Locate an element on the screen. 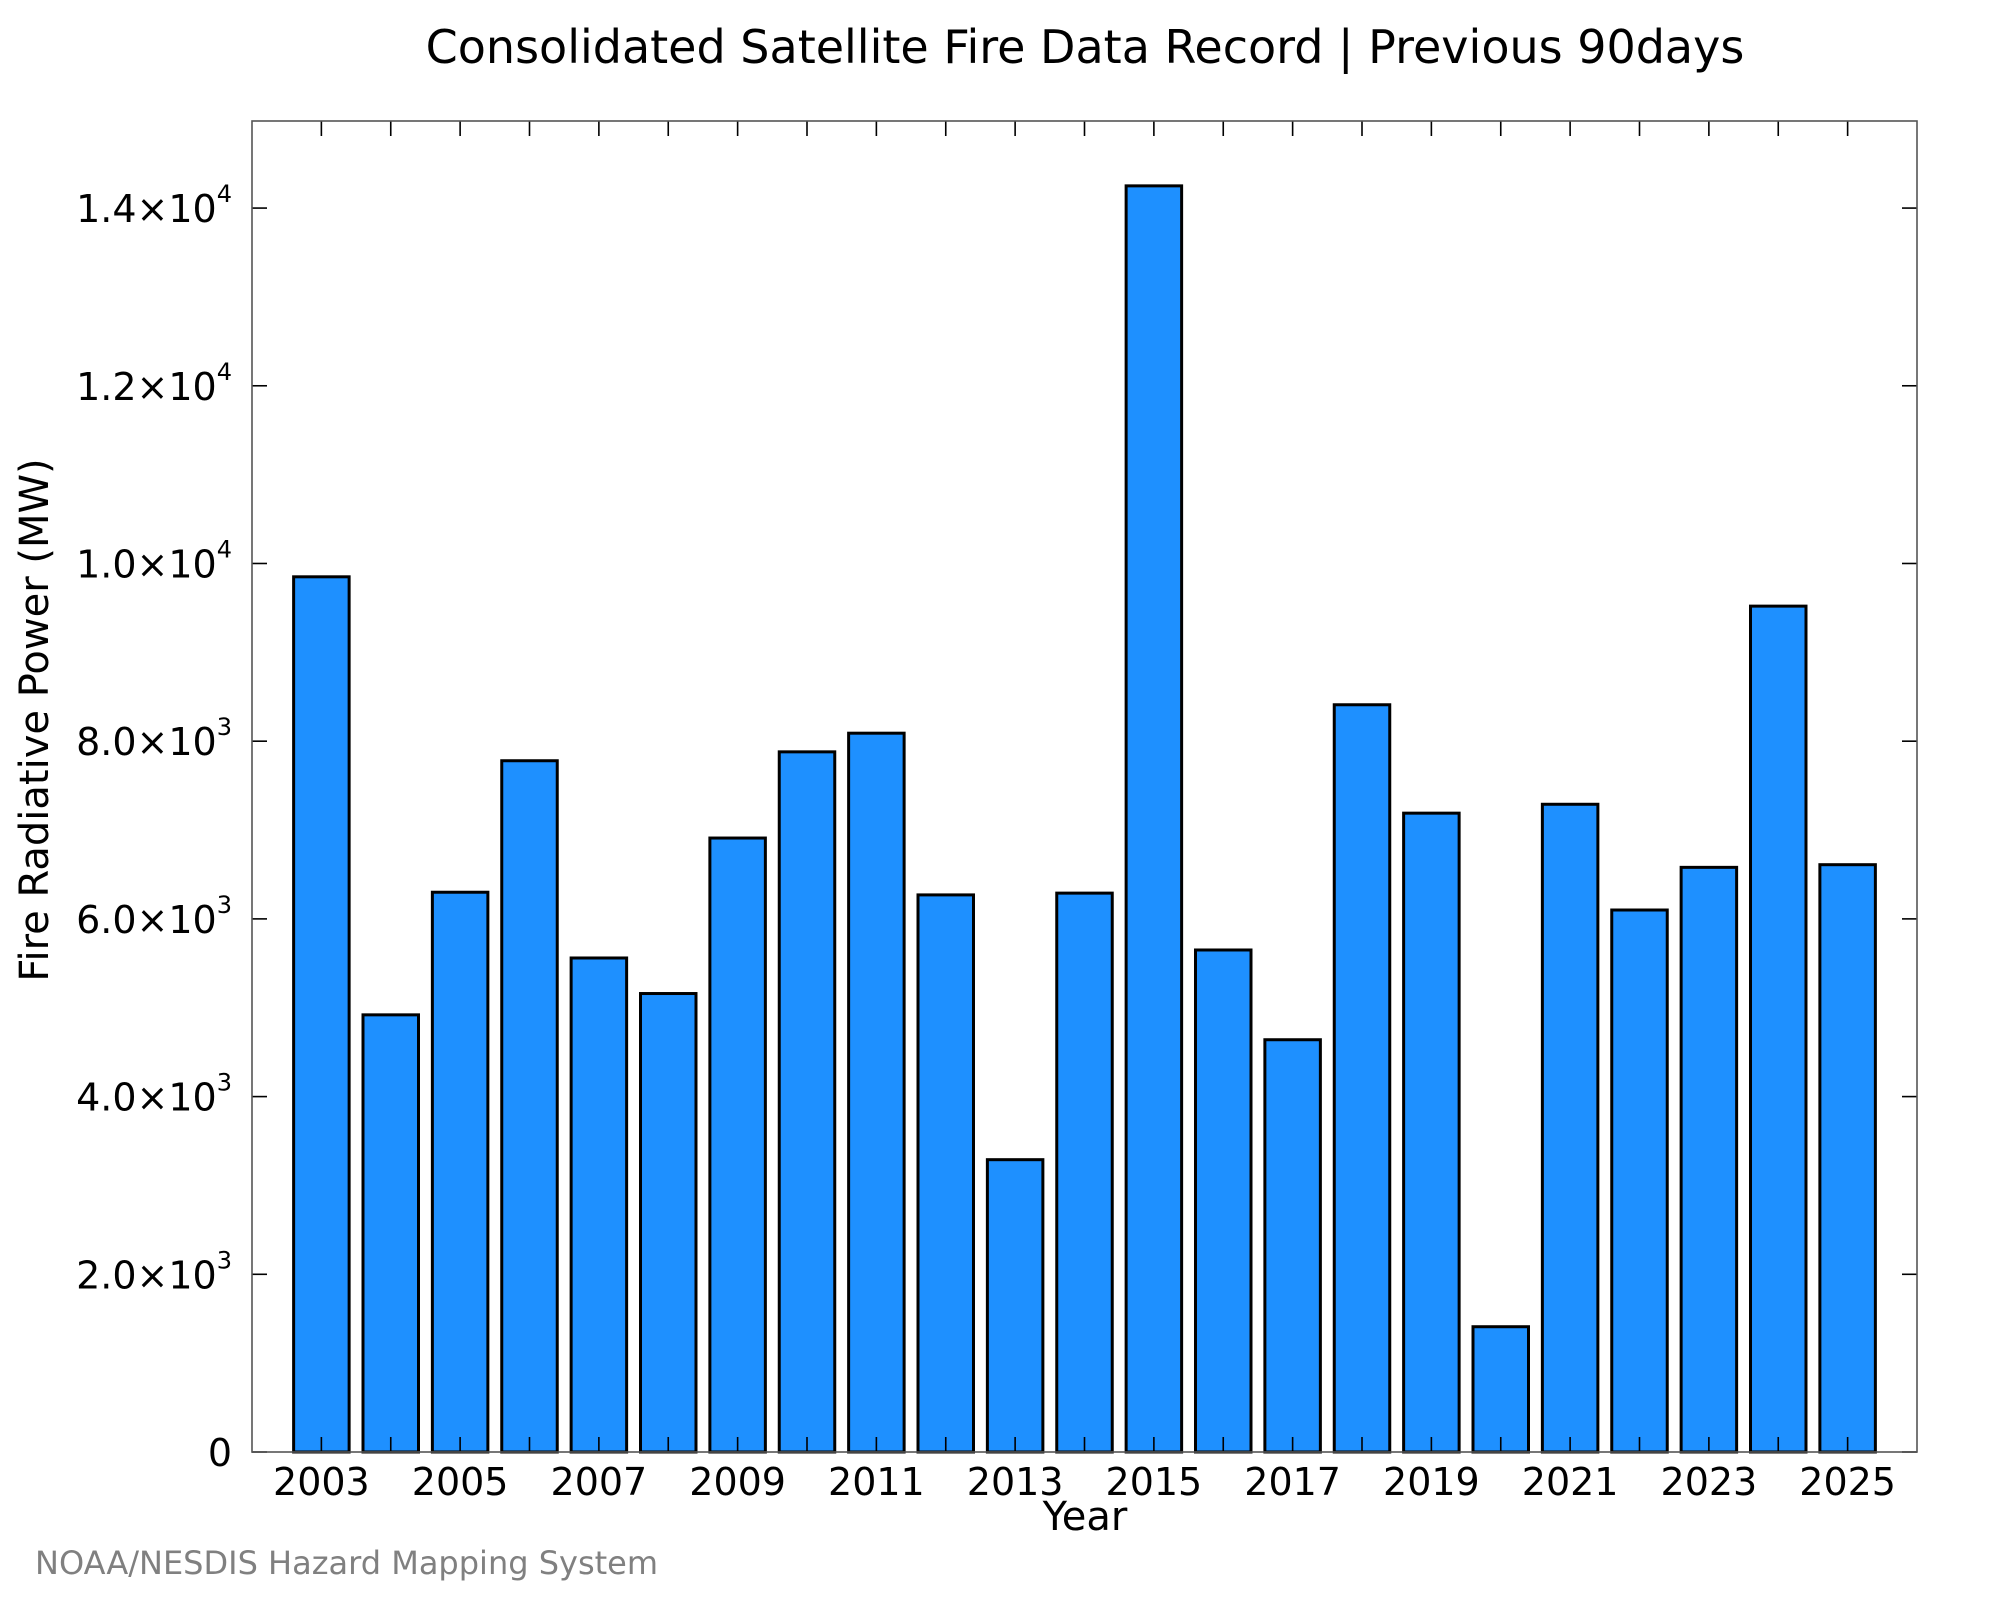 The height and width of the screenshot is (1600, 2000). y-tick-label: 2.0×10³ is located at coordinates (154, 1271).